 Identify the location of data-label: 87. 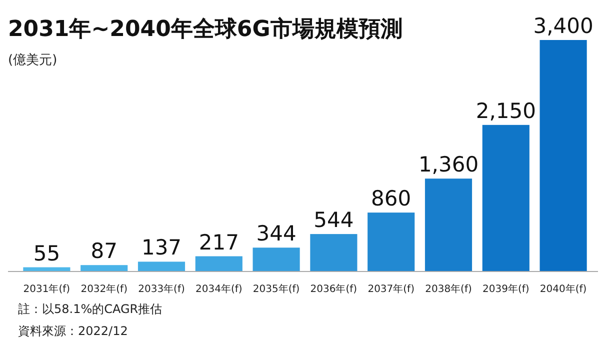
(104, 251).